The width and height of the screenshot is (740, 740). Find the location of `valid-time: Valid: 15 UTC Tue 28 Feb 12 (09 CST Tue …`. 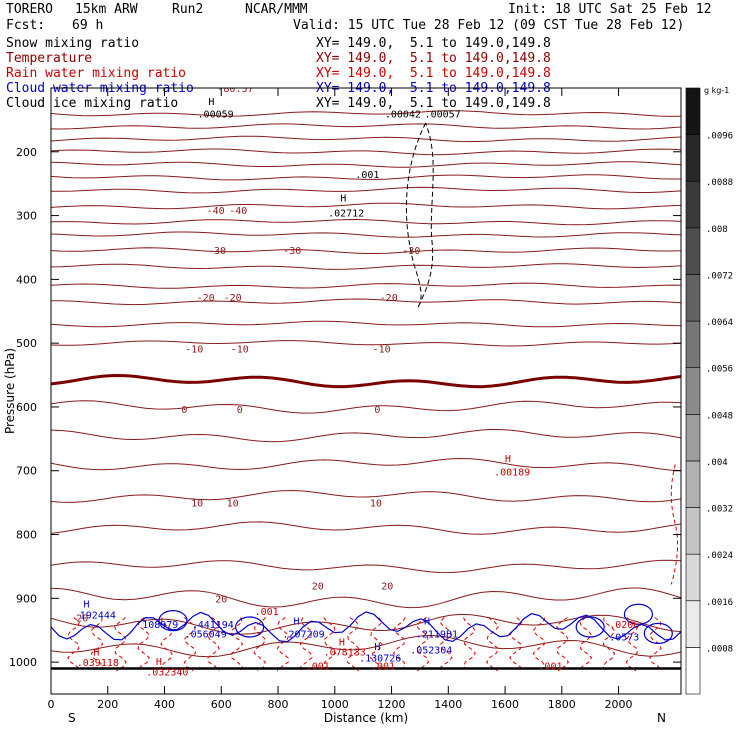

valid-time: Valid: 15 UTC Tue 28 Feb 12 (09 CST Tue … is located at coordinates (489, 25).